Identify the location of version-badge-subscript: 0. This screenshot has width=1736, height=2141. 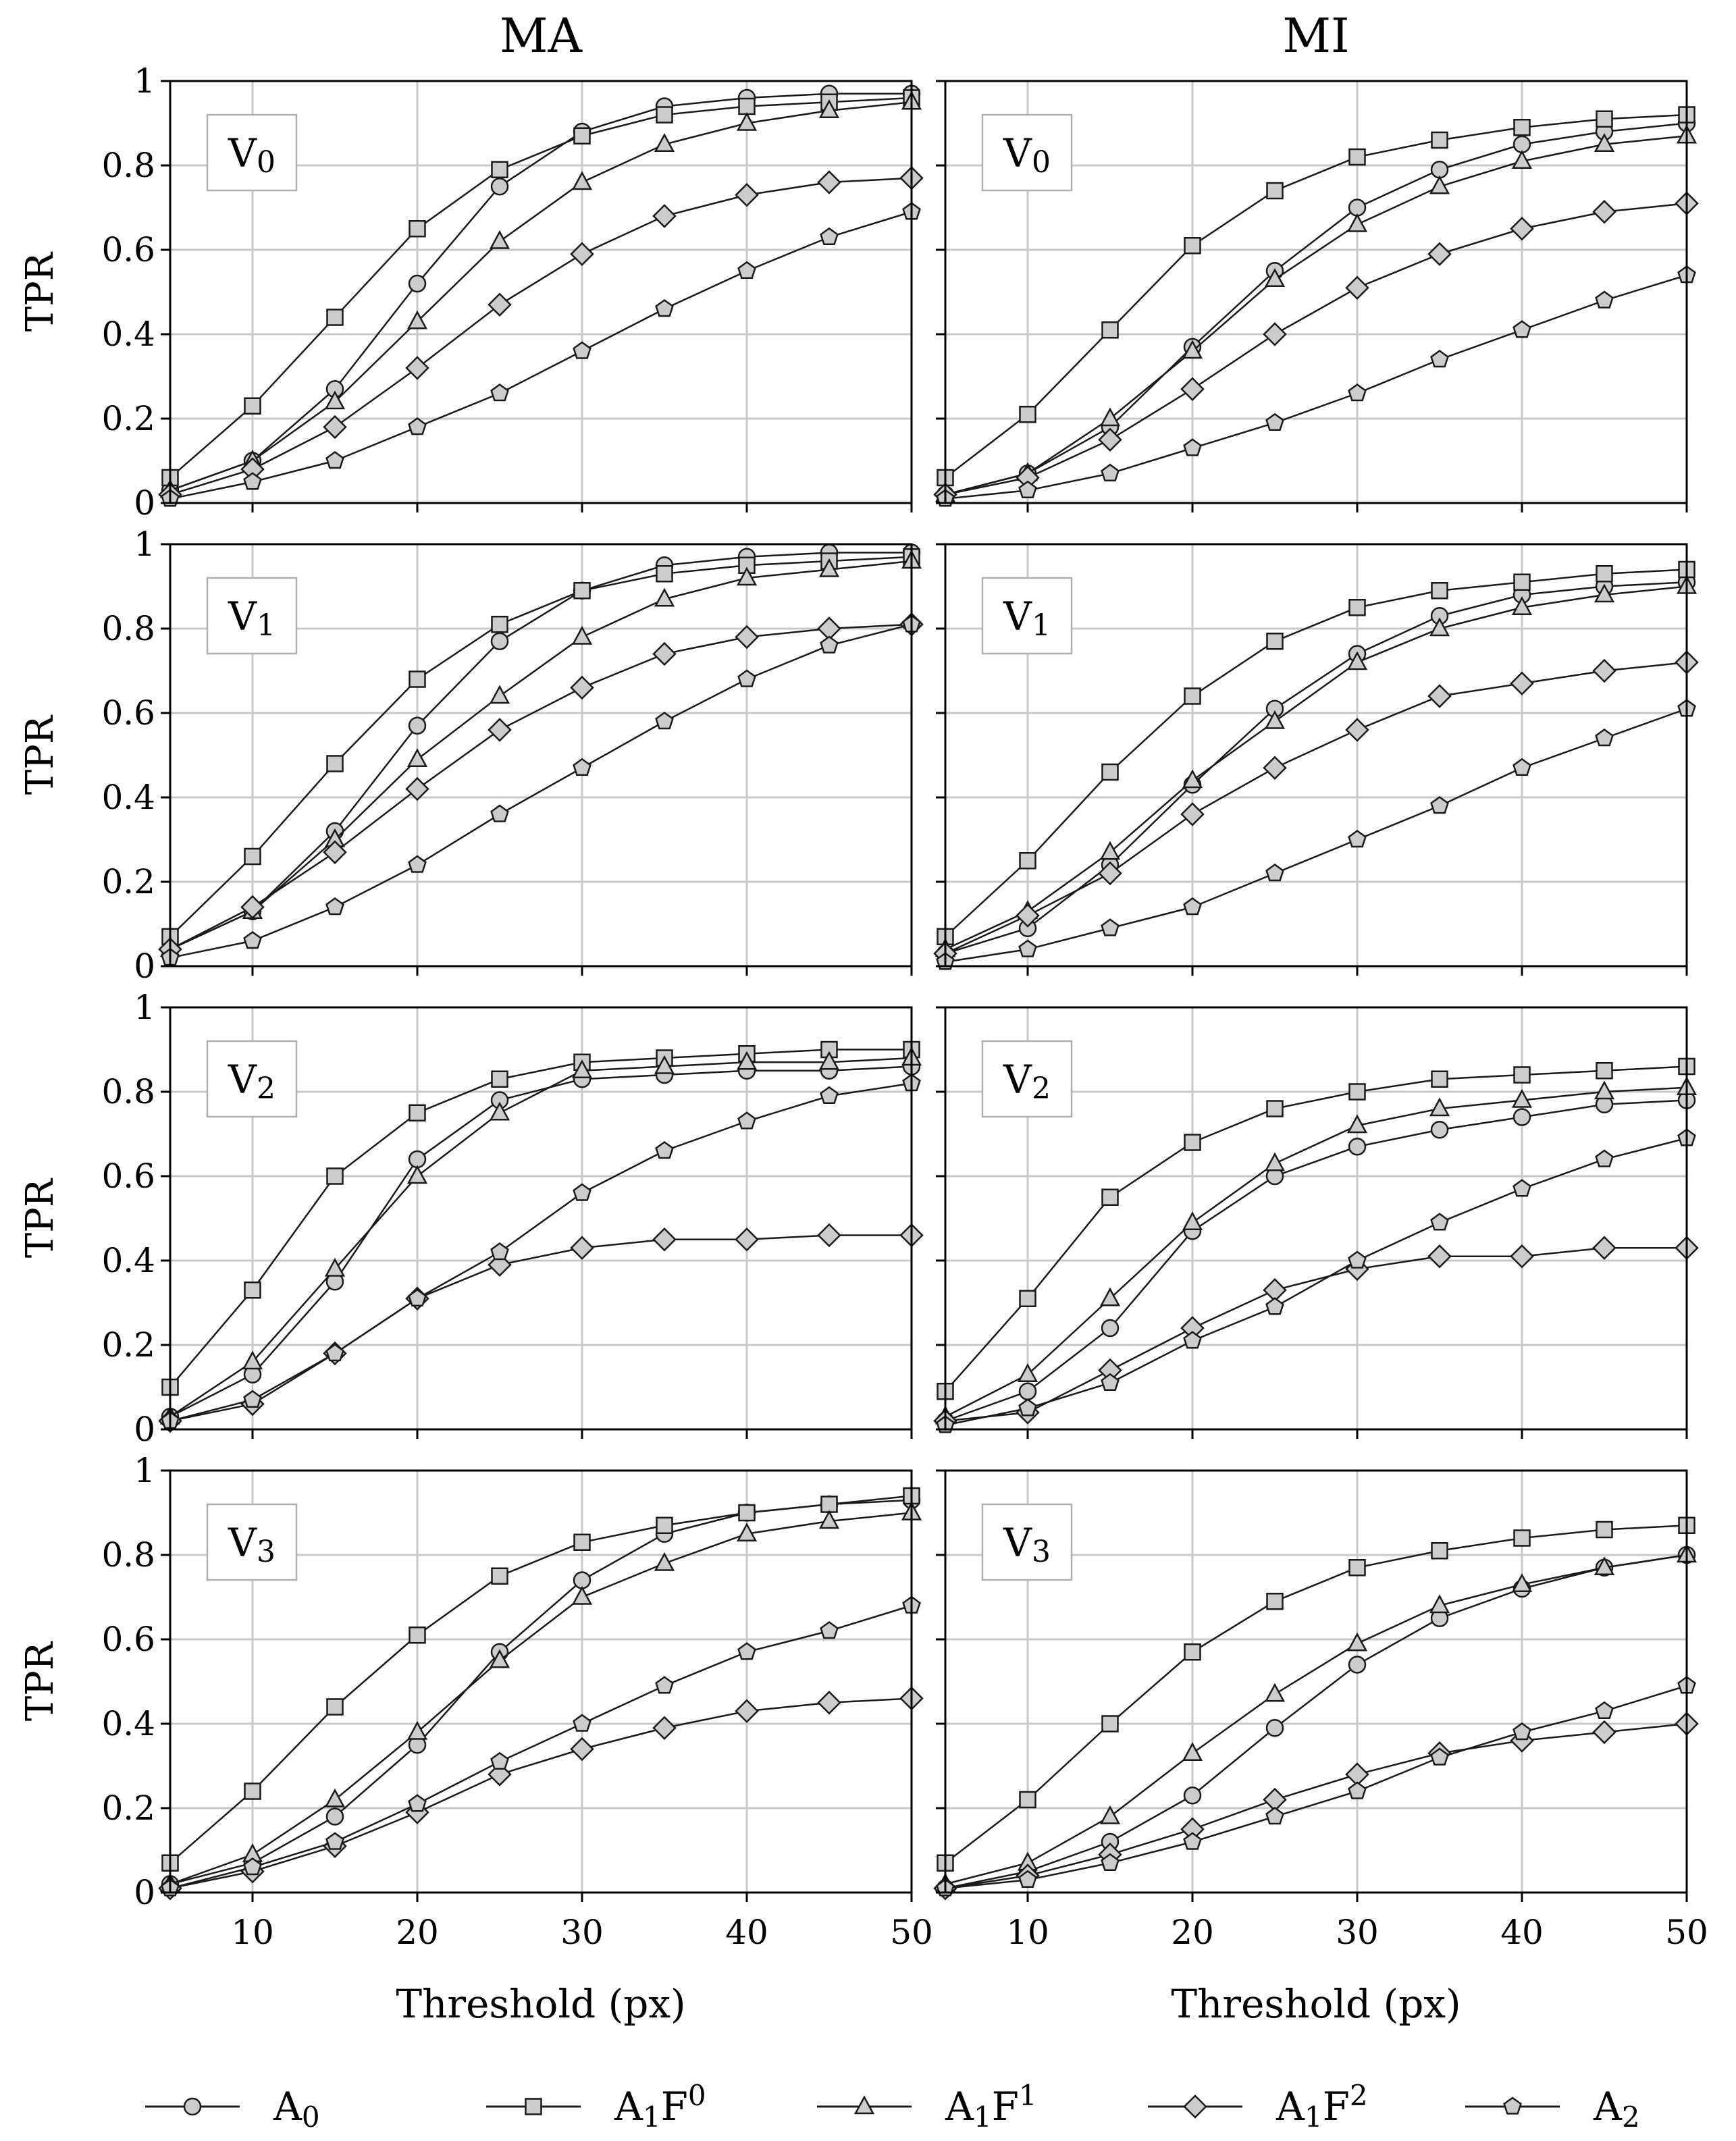
(1041, 162).